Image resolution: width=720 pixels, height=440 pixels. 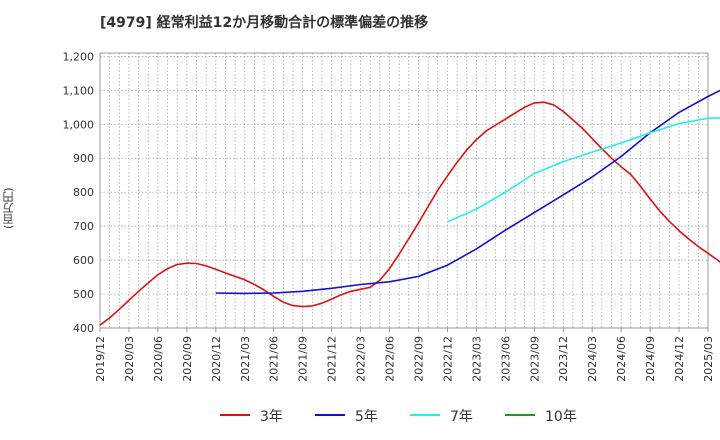 I want to click on x-tick-label: 2023/06, so click(x=505, y=359).